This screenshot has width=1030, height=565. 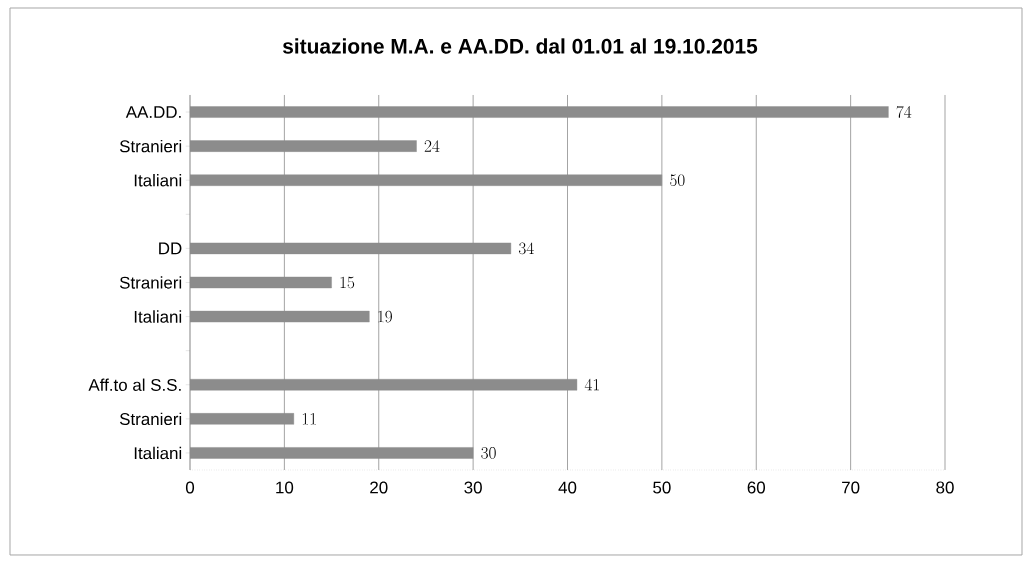 What do you see at coordinates (385, 316) in the screenshot?
I see `data-label: 19` at bounding box center [385, 316].